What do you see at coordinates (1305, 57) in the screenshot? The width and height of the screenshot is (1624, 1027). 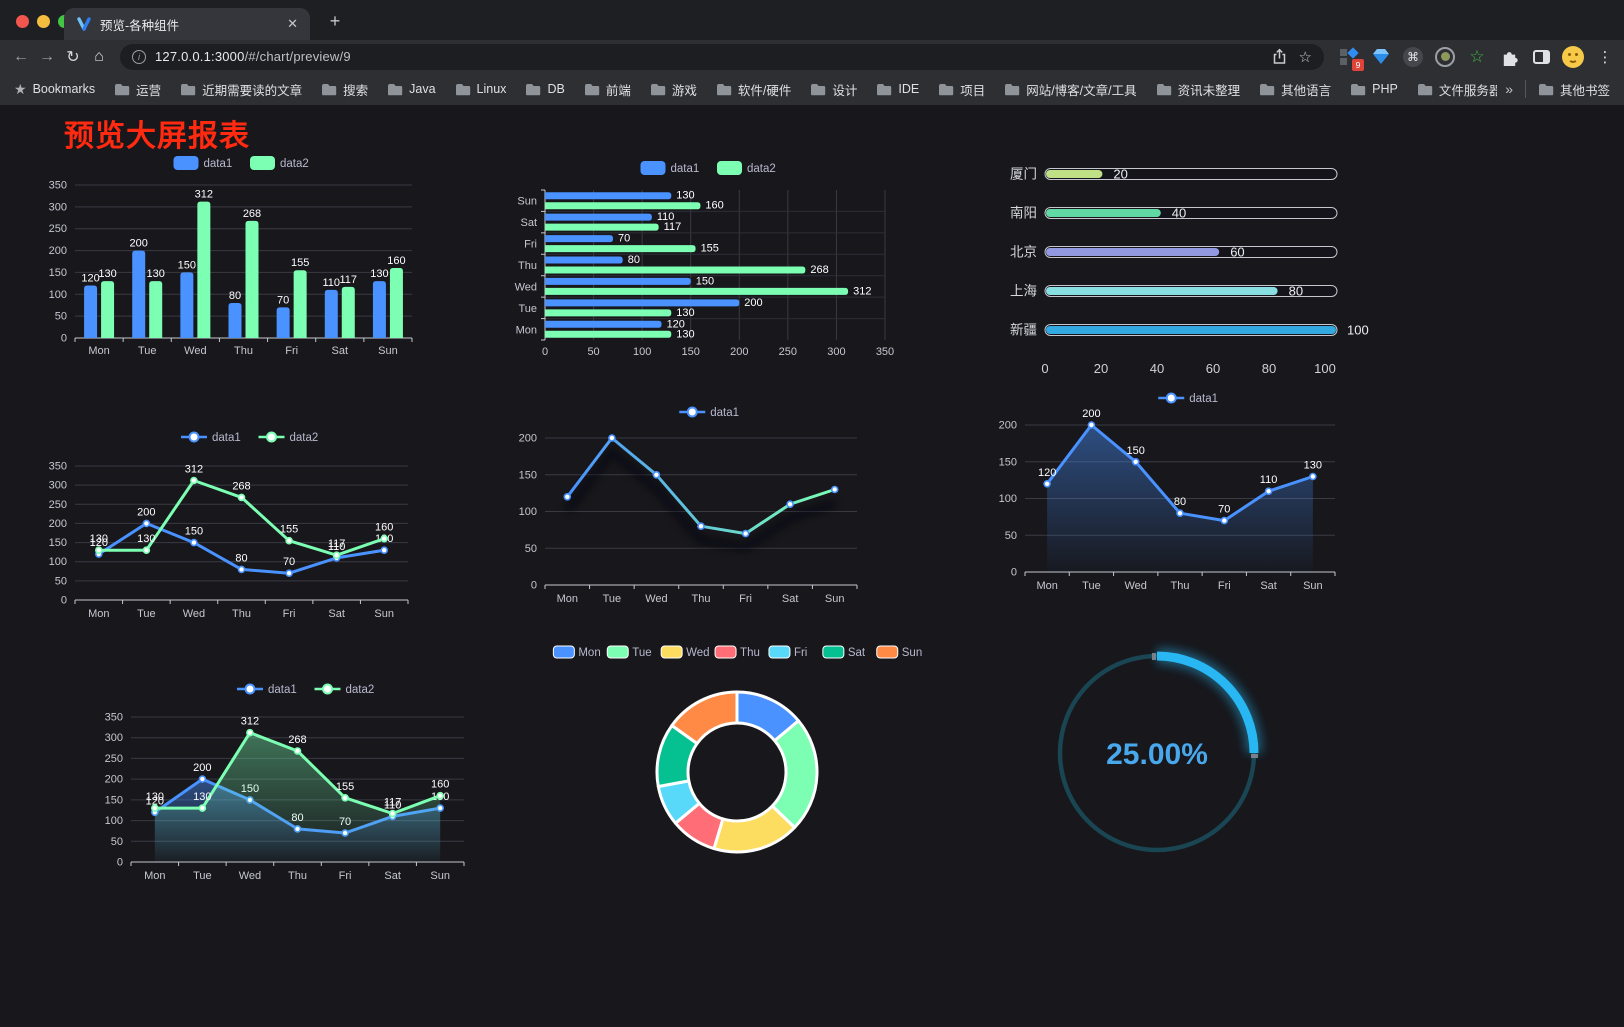 I see `bookmark-star-icon: ☆` at bounding box center [1305, 57].